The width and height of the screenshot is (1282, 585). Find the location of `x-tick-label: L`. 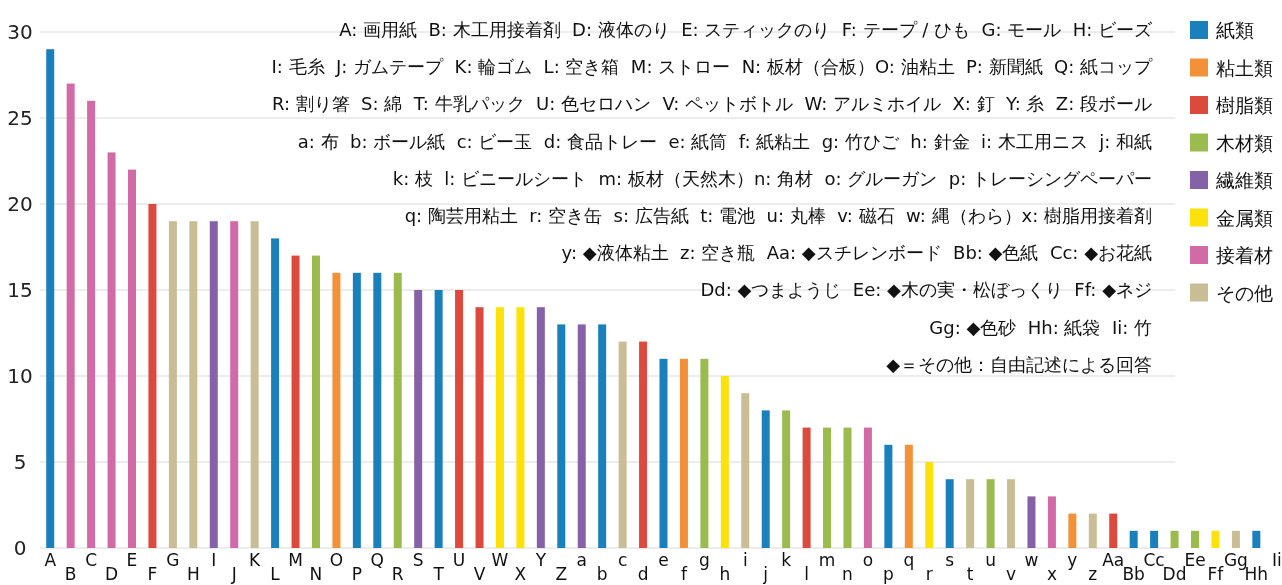

x-tick-label: L is located at coordinates (275, 574).